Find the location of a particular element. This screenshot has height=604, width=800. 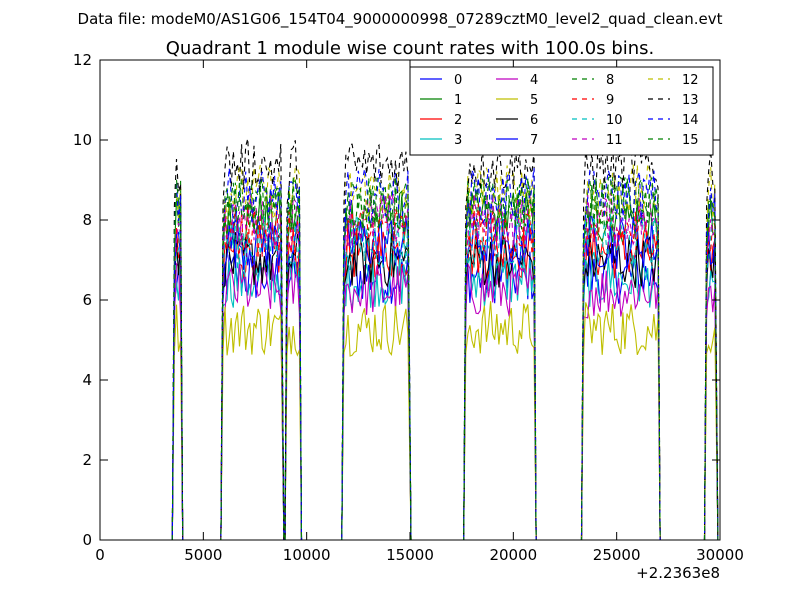

x-tick-label: 20000 is located at coordinates (513, 555).